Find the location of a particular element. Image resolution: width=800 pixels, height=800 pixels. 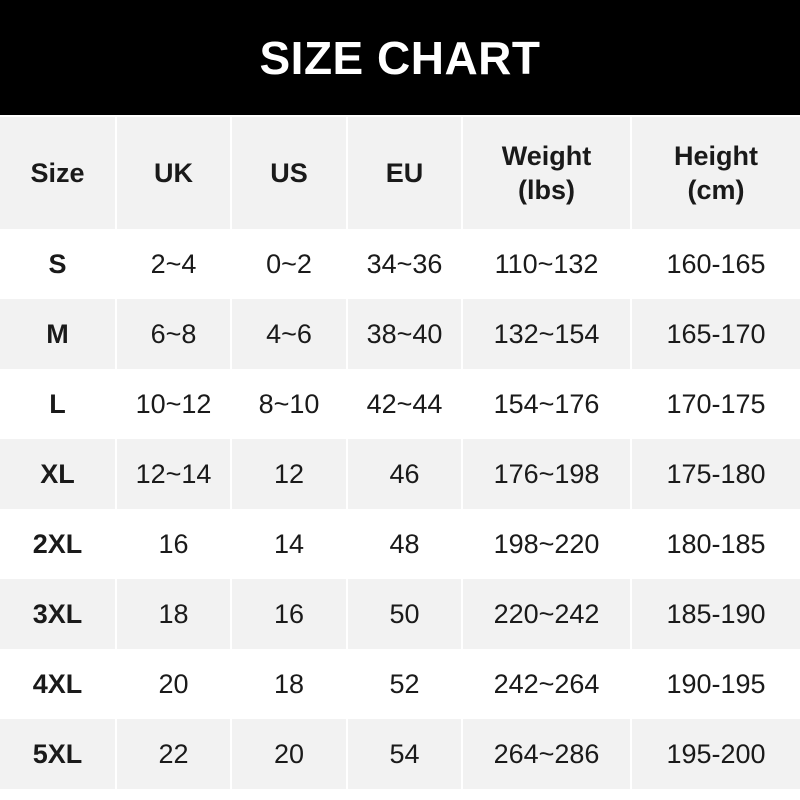

cell-weight: 264~286 is located at coordinates (547, 754).